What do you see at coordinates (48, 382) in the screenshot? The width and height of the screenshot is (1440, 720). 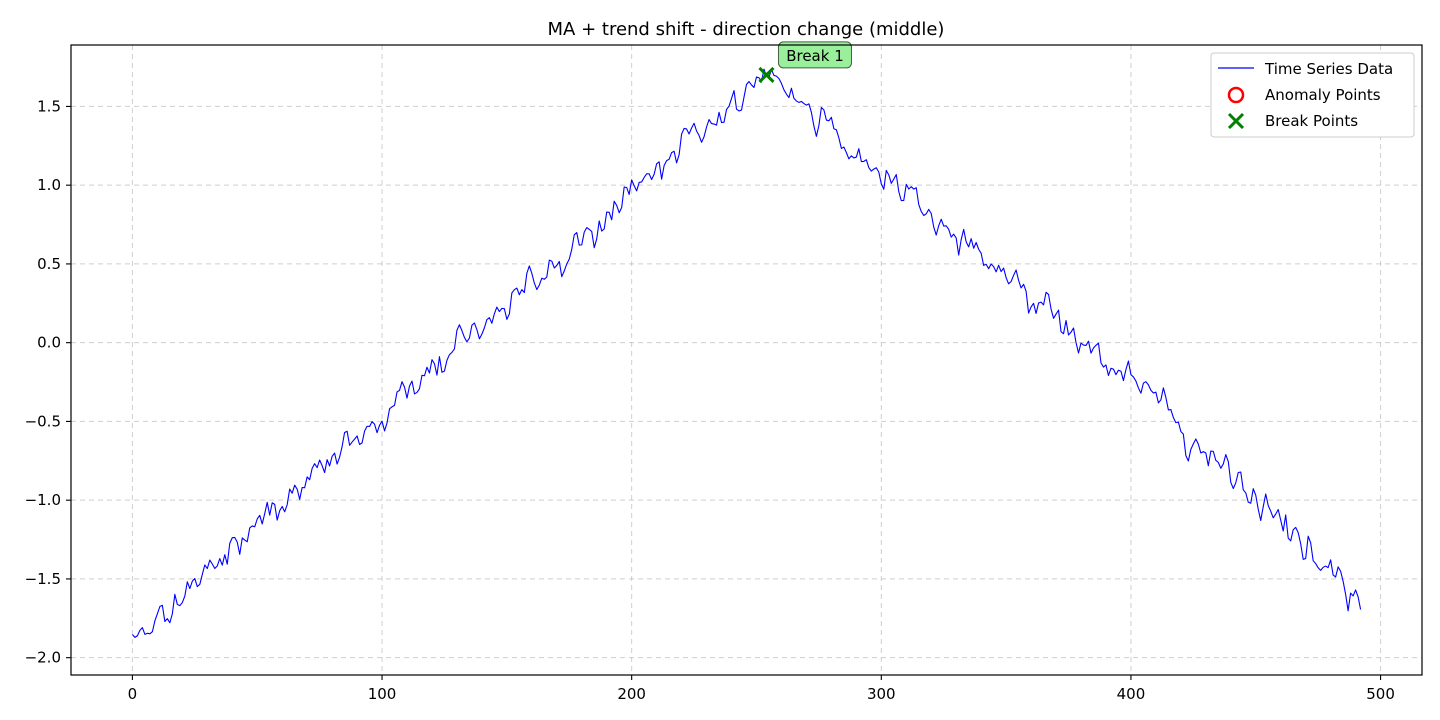 I see `y-axis: −2.0 −1.5 −1.0 −0.5 0.0 0.5 1.0 1.5` at bounding box center [48, 382].